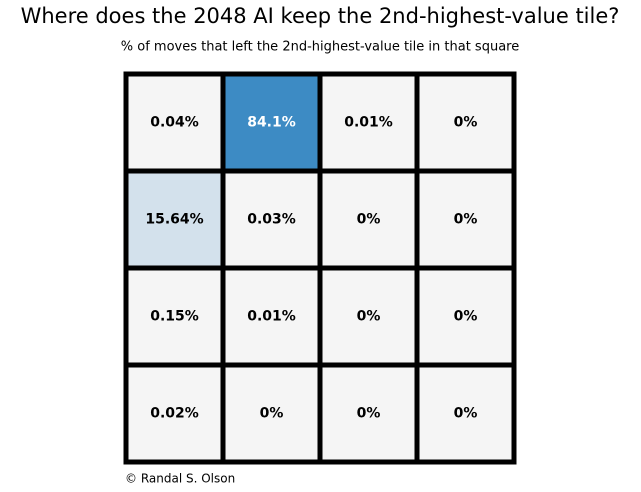 This screenshot has width=641, height=492. What do you see at coordinates (174, 220) in the screenshot?
I see `cell-label: 15.64%` at bounding box center [174, 220].